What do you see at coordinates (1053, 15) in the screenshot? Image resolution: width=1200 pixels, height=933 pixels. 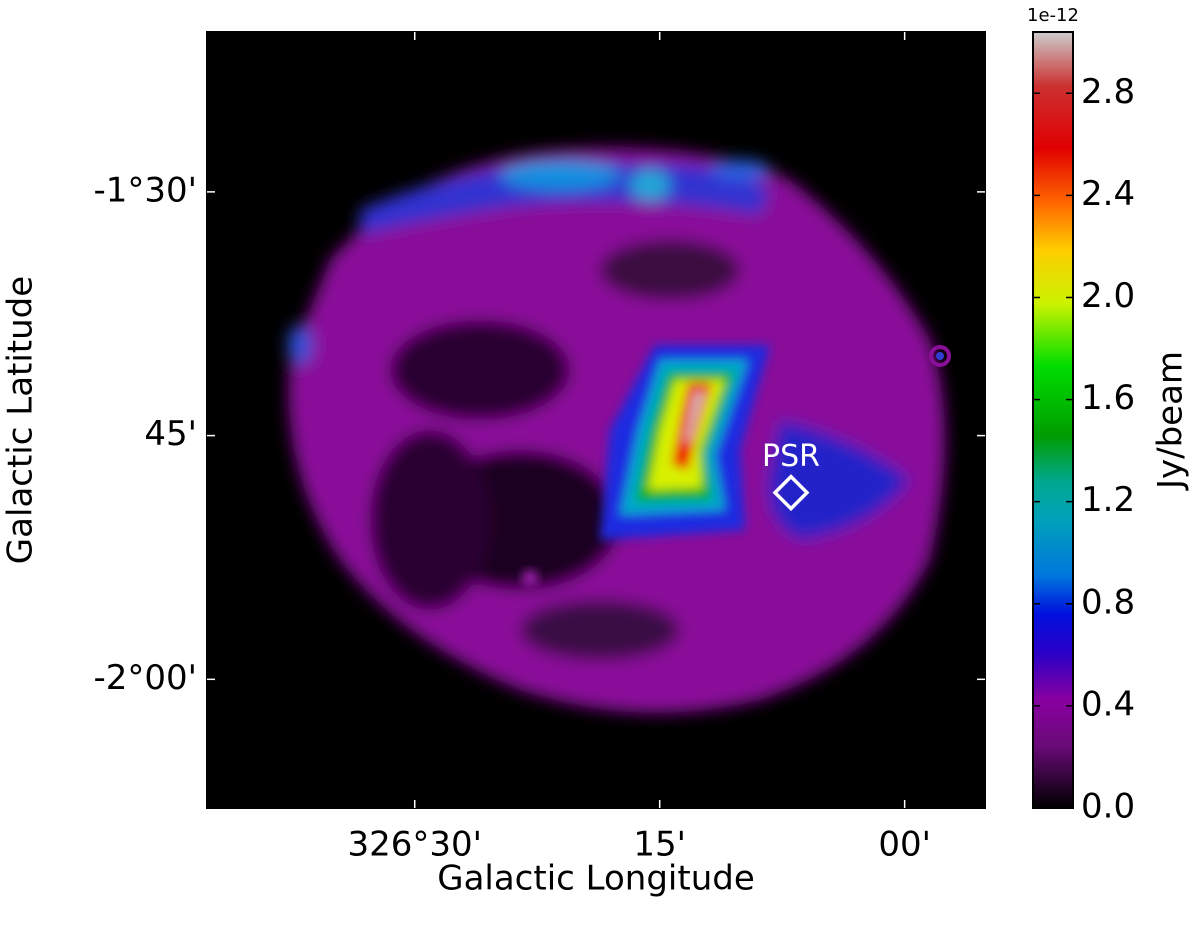 I see `colorbar-offset: 1e-12` at bounding box center [1053, 15].